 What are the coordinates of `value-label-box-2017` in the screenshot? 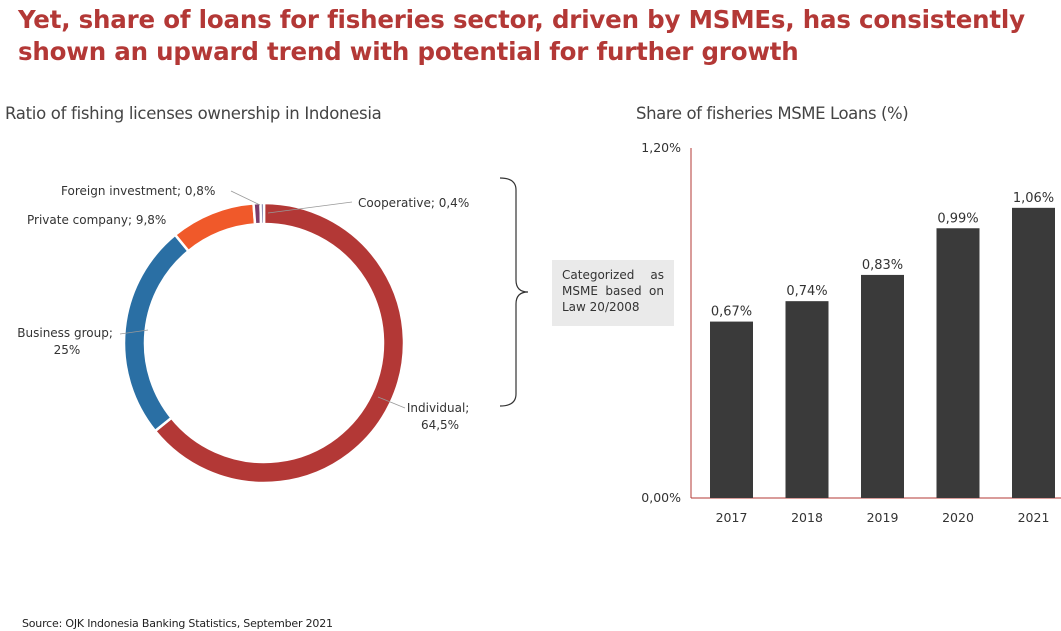 It's located at (731, 310).